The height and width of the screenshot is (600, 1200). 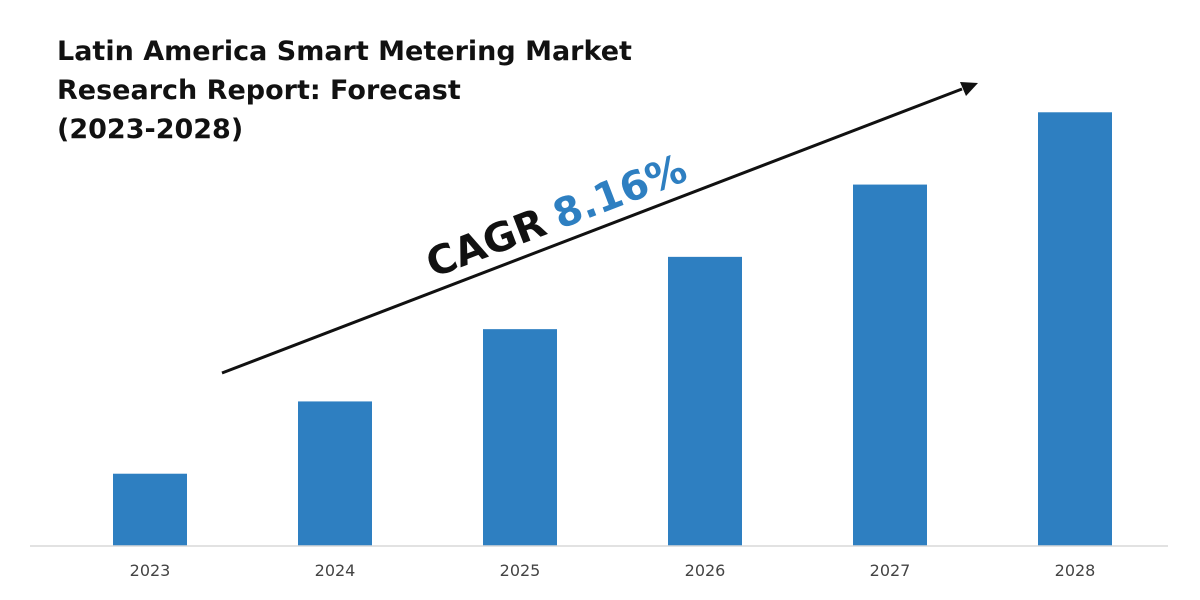 I want to click on bar-2027, so click(x=890, y=365).